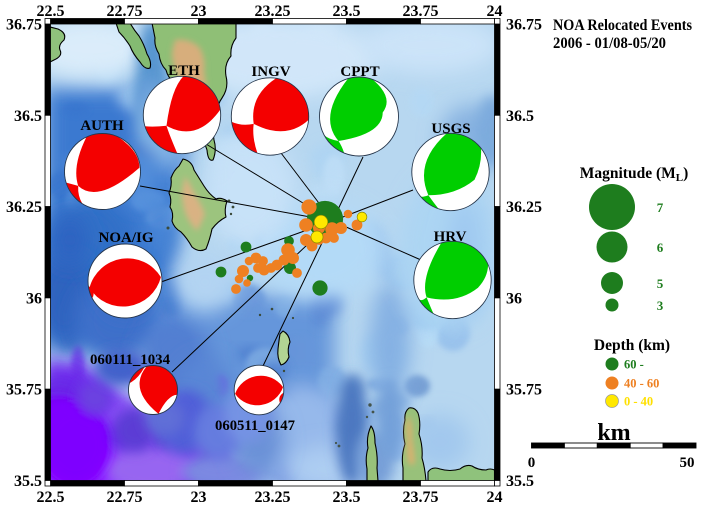  I want to click on svg-text: Depth (km), so click(632, 345).